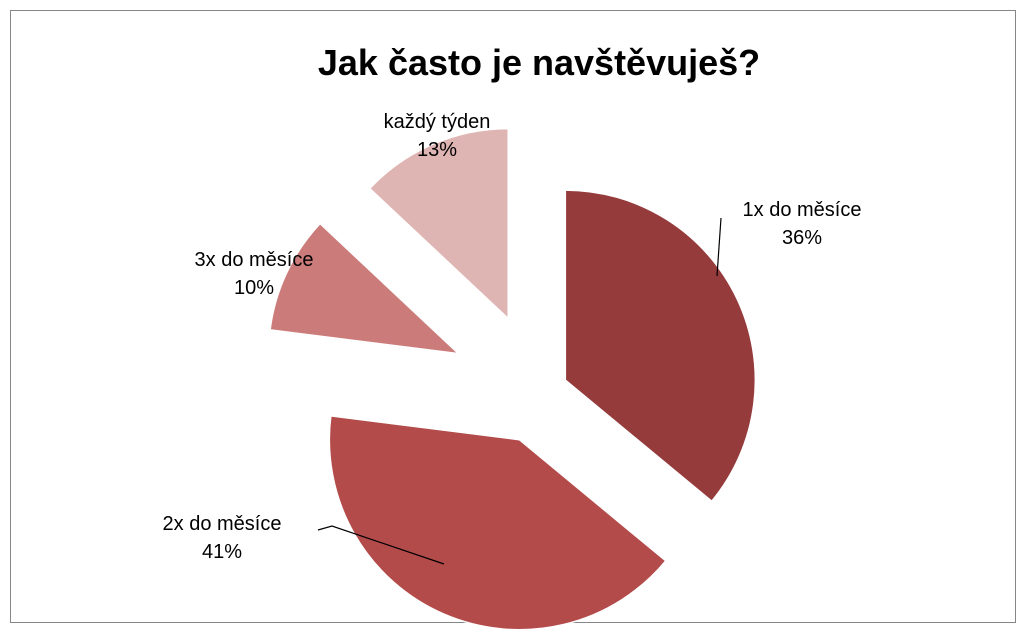 This screenshot has height=632, width=1032. Describe the element at coordinates (254, 288) in the screenshot. I see `slice-label-value: 10%` at that location.